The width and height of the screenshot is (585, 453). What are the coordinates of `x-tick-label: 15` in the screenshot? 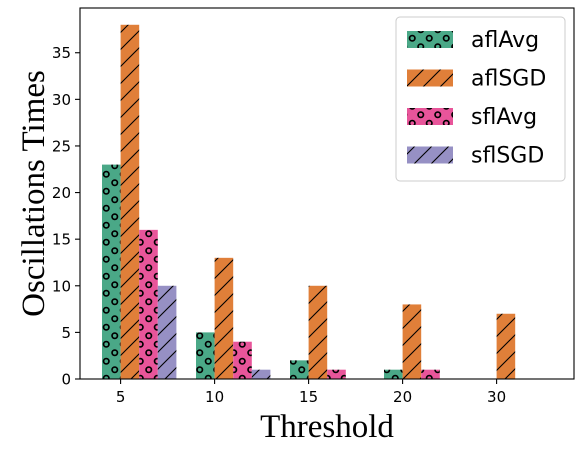 It's located at (308, 397).